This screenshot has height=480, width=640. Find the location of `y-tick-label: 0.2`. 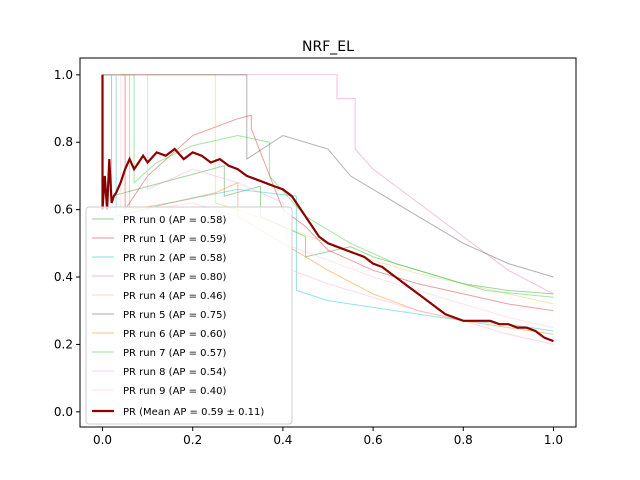

y-tick-label: 0.2 is located at coordinates (63, 344).